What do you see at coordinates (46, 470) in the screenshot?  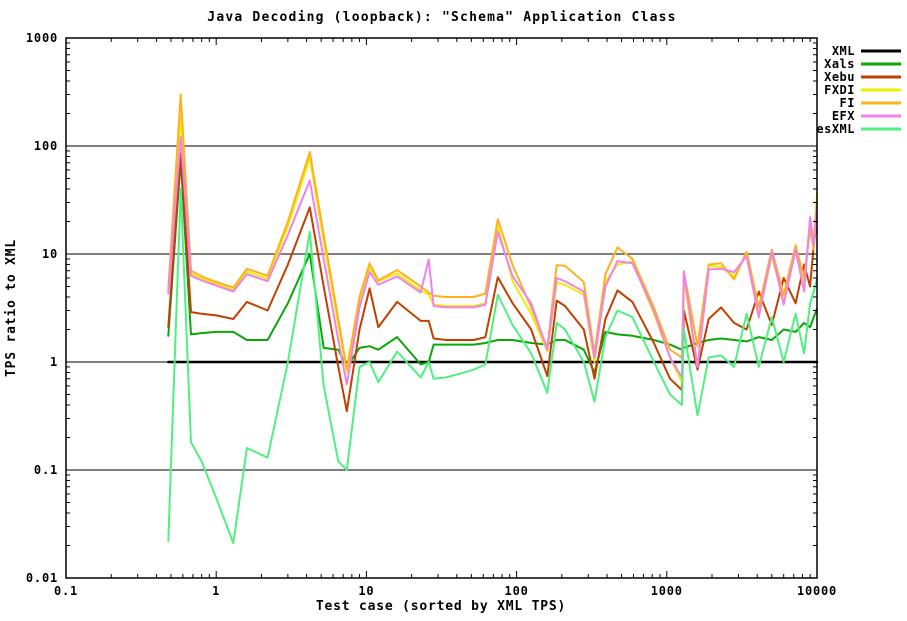 I see `y-tick-label: 0.1` at bounding box center [46, 470].